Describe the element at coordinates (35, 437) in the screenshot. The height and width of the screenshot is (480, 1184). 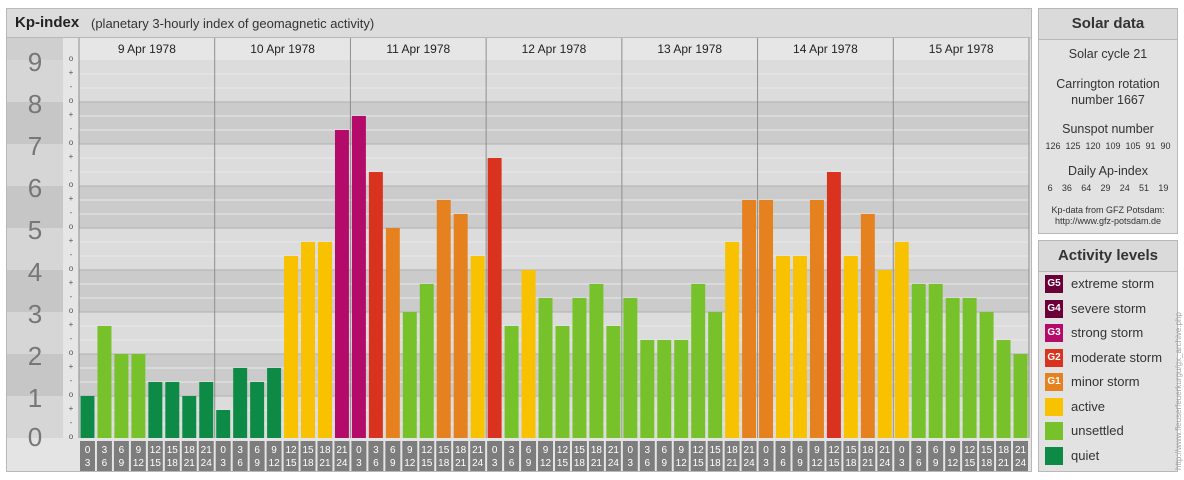
I see `y-tick-label: 0` at that location.